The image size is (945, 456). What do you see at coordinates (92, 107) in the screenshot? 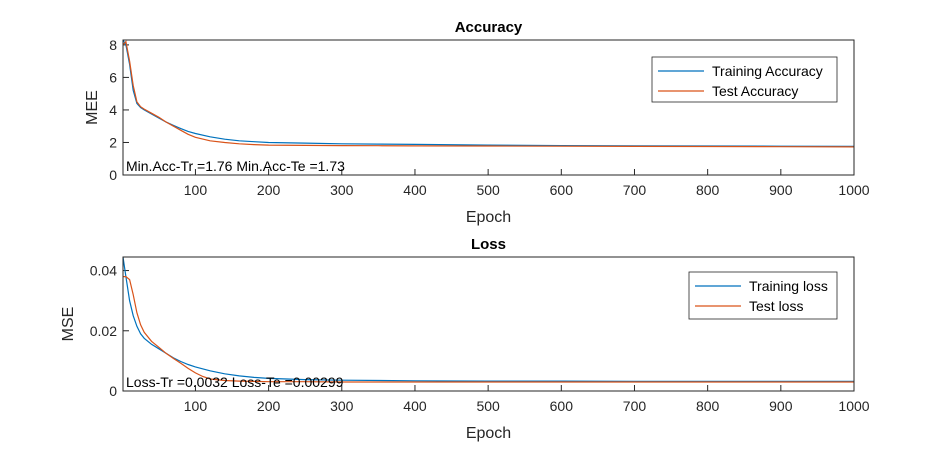
I see `y-axis-label: MEE` at bounding box center [92, 107].